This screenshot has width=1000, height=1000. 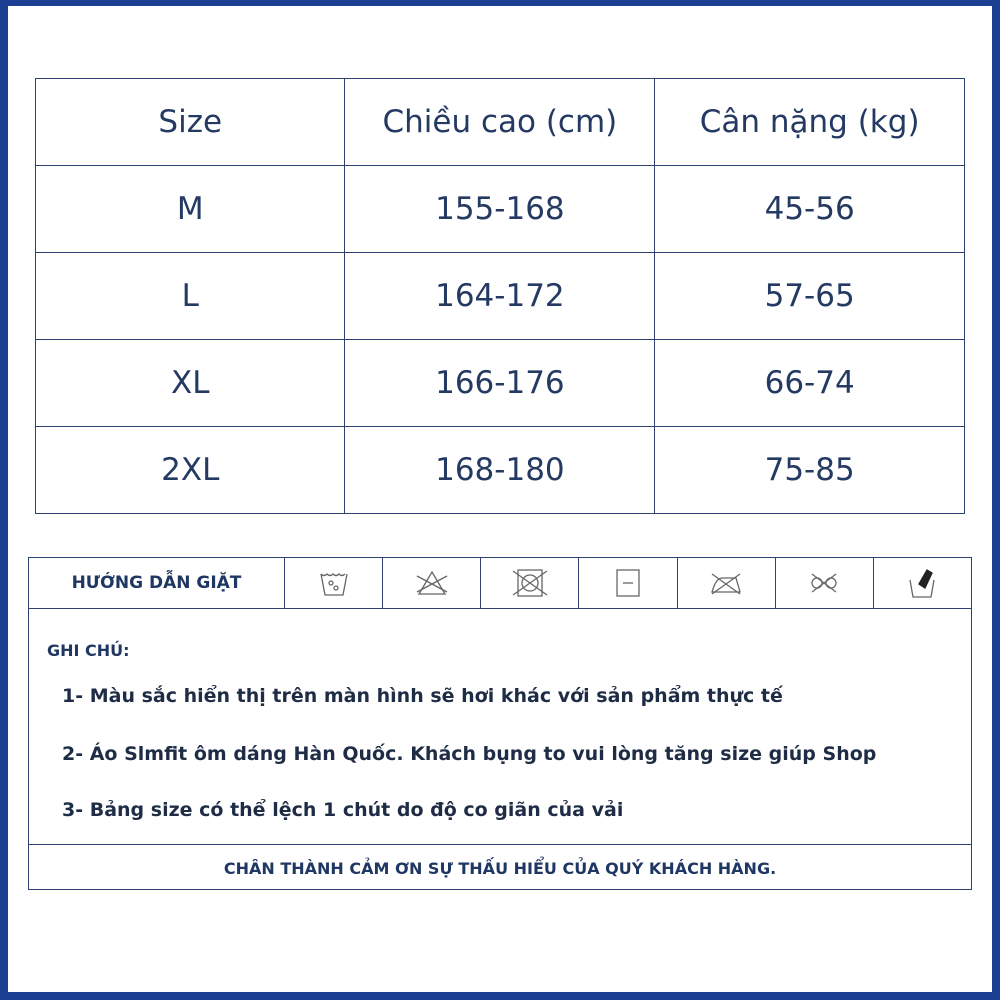 I want to click on care-label: HƯỚNG DẪN GIẶT, so click(x=157, y=583).